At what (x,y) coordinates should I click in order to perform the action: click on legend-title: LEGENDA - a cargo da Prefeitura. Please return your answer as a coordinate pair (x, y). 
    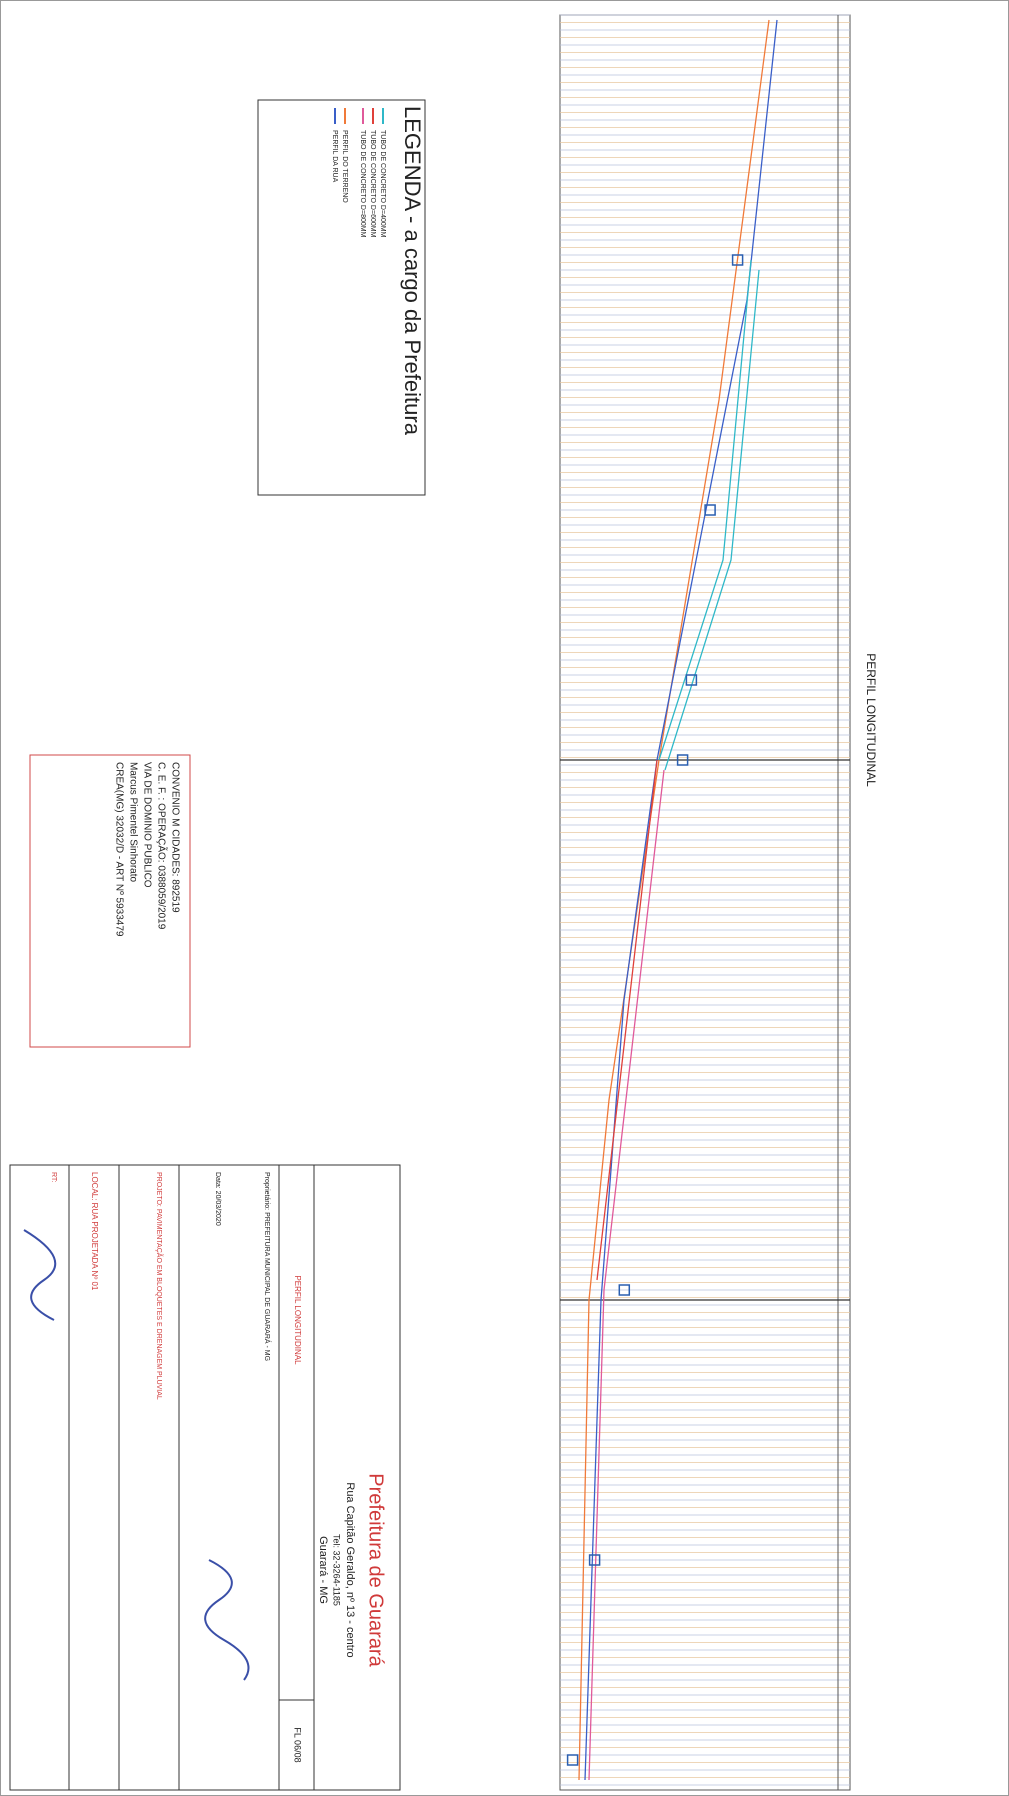
    Looking at the image, I should click on (412, 271).